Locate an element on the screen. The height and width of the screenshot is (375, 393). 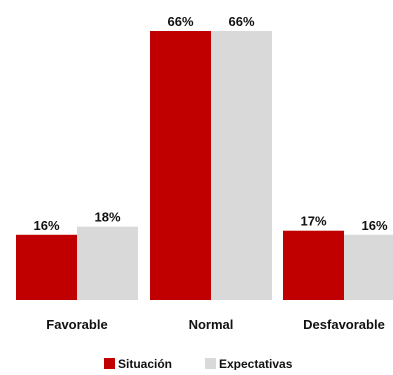
value-label-desfavorable-situacion: 17% is located at coordinates (313, 221).